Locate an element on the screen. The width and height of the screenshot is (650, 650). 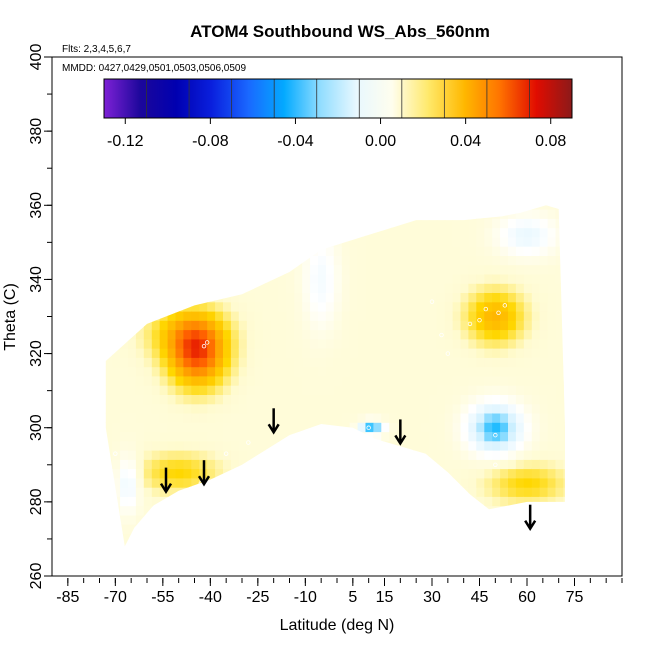
y-tick-label: 360 is located at coordinates (36, 205).